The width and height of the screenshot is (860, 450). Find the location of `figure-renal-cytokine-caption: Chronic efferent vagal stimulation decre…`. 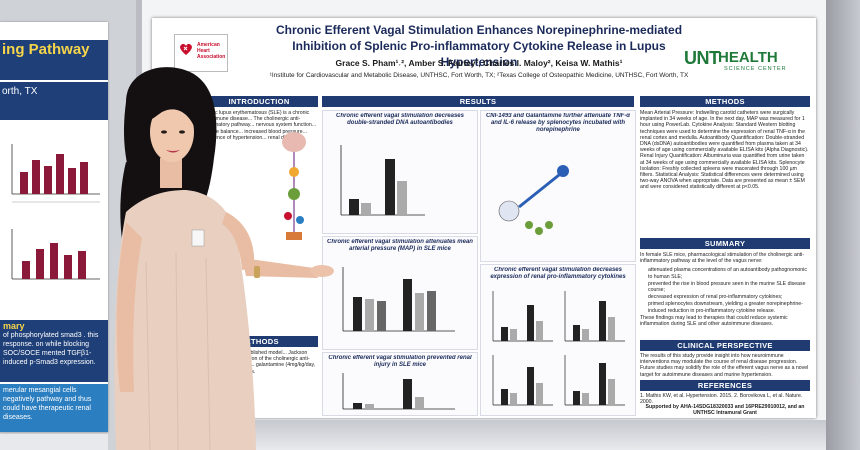

figure-renal-cytokine-caption: Chronic efferent vagal stimulation decre… is located at coordinates (558, 273).